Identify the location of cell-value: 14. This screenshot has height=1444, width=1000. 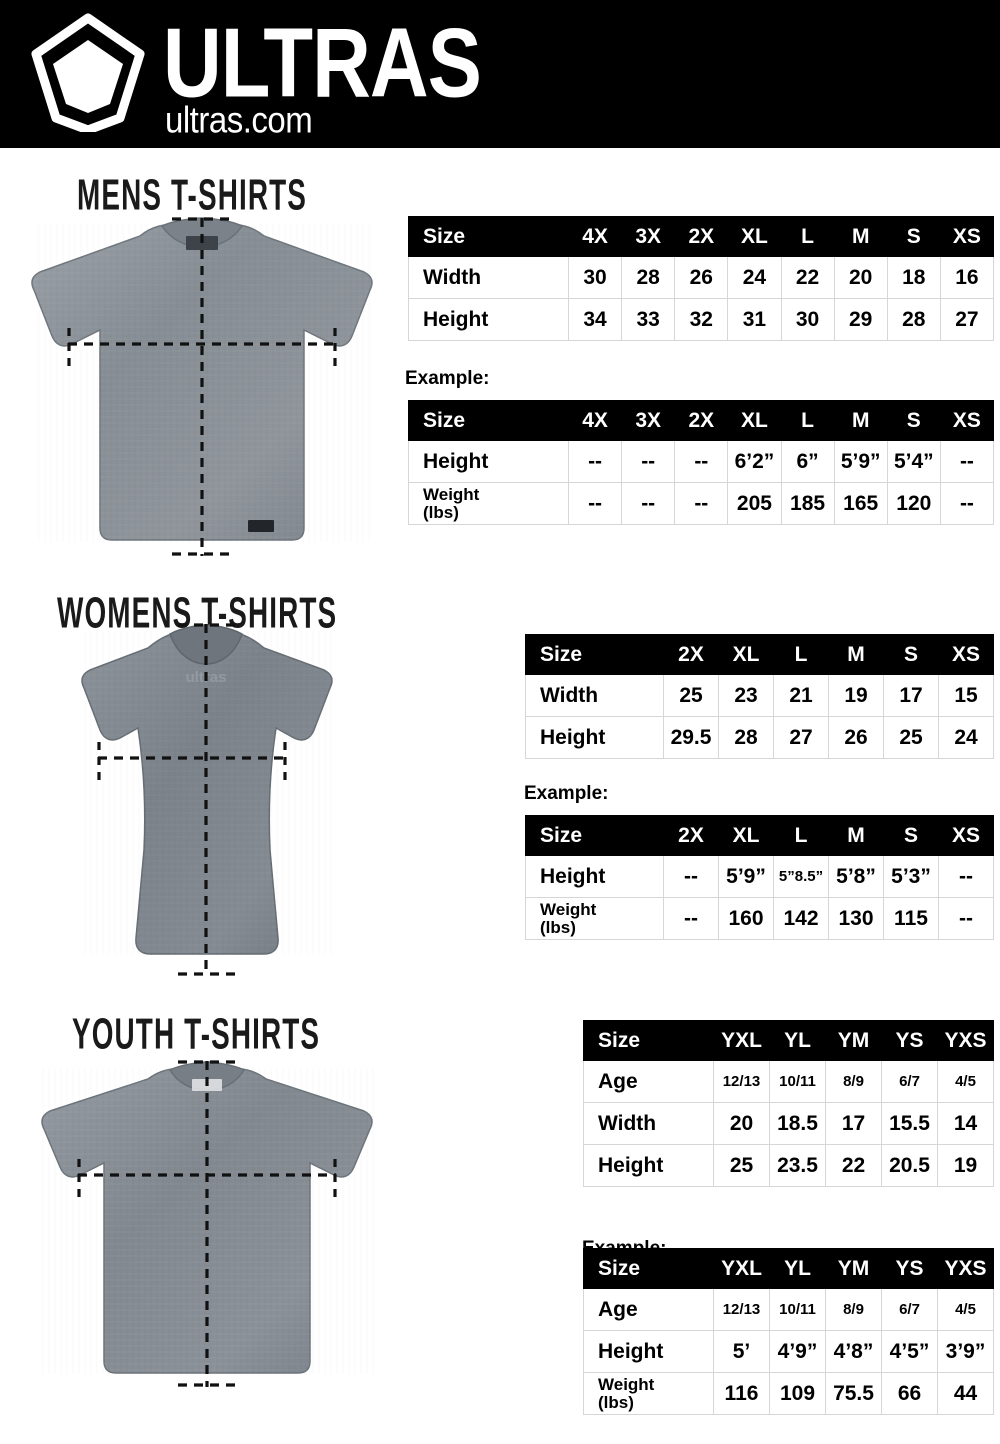
(965, 1123).